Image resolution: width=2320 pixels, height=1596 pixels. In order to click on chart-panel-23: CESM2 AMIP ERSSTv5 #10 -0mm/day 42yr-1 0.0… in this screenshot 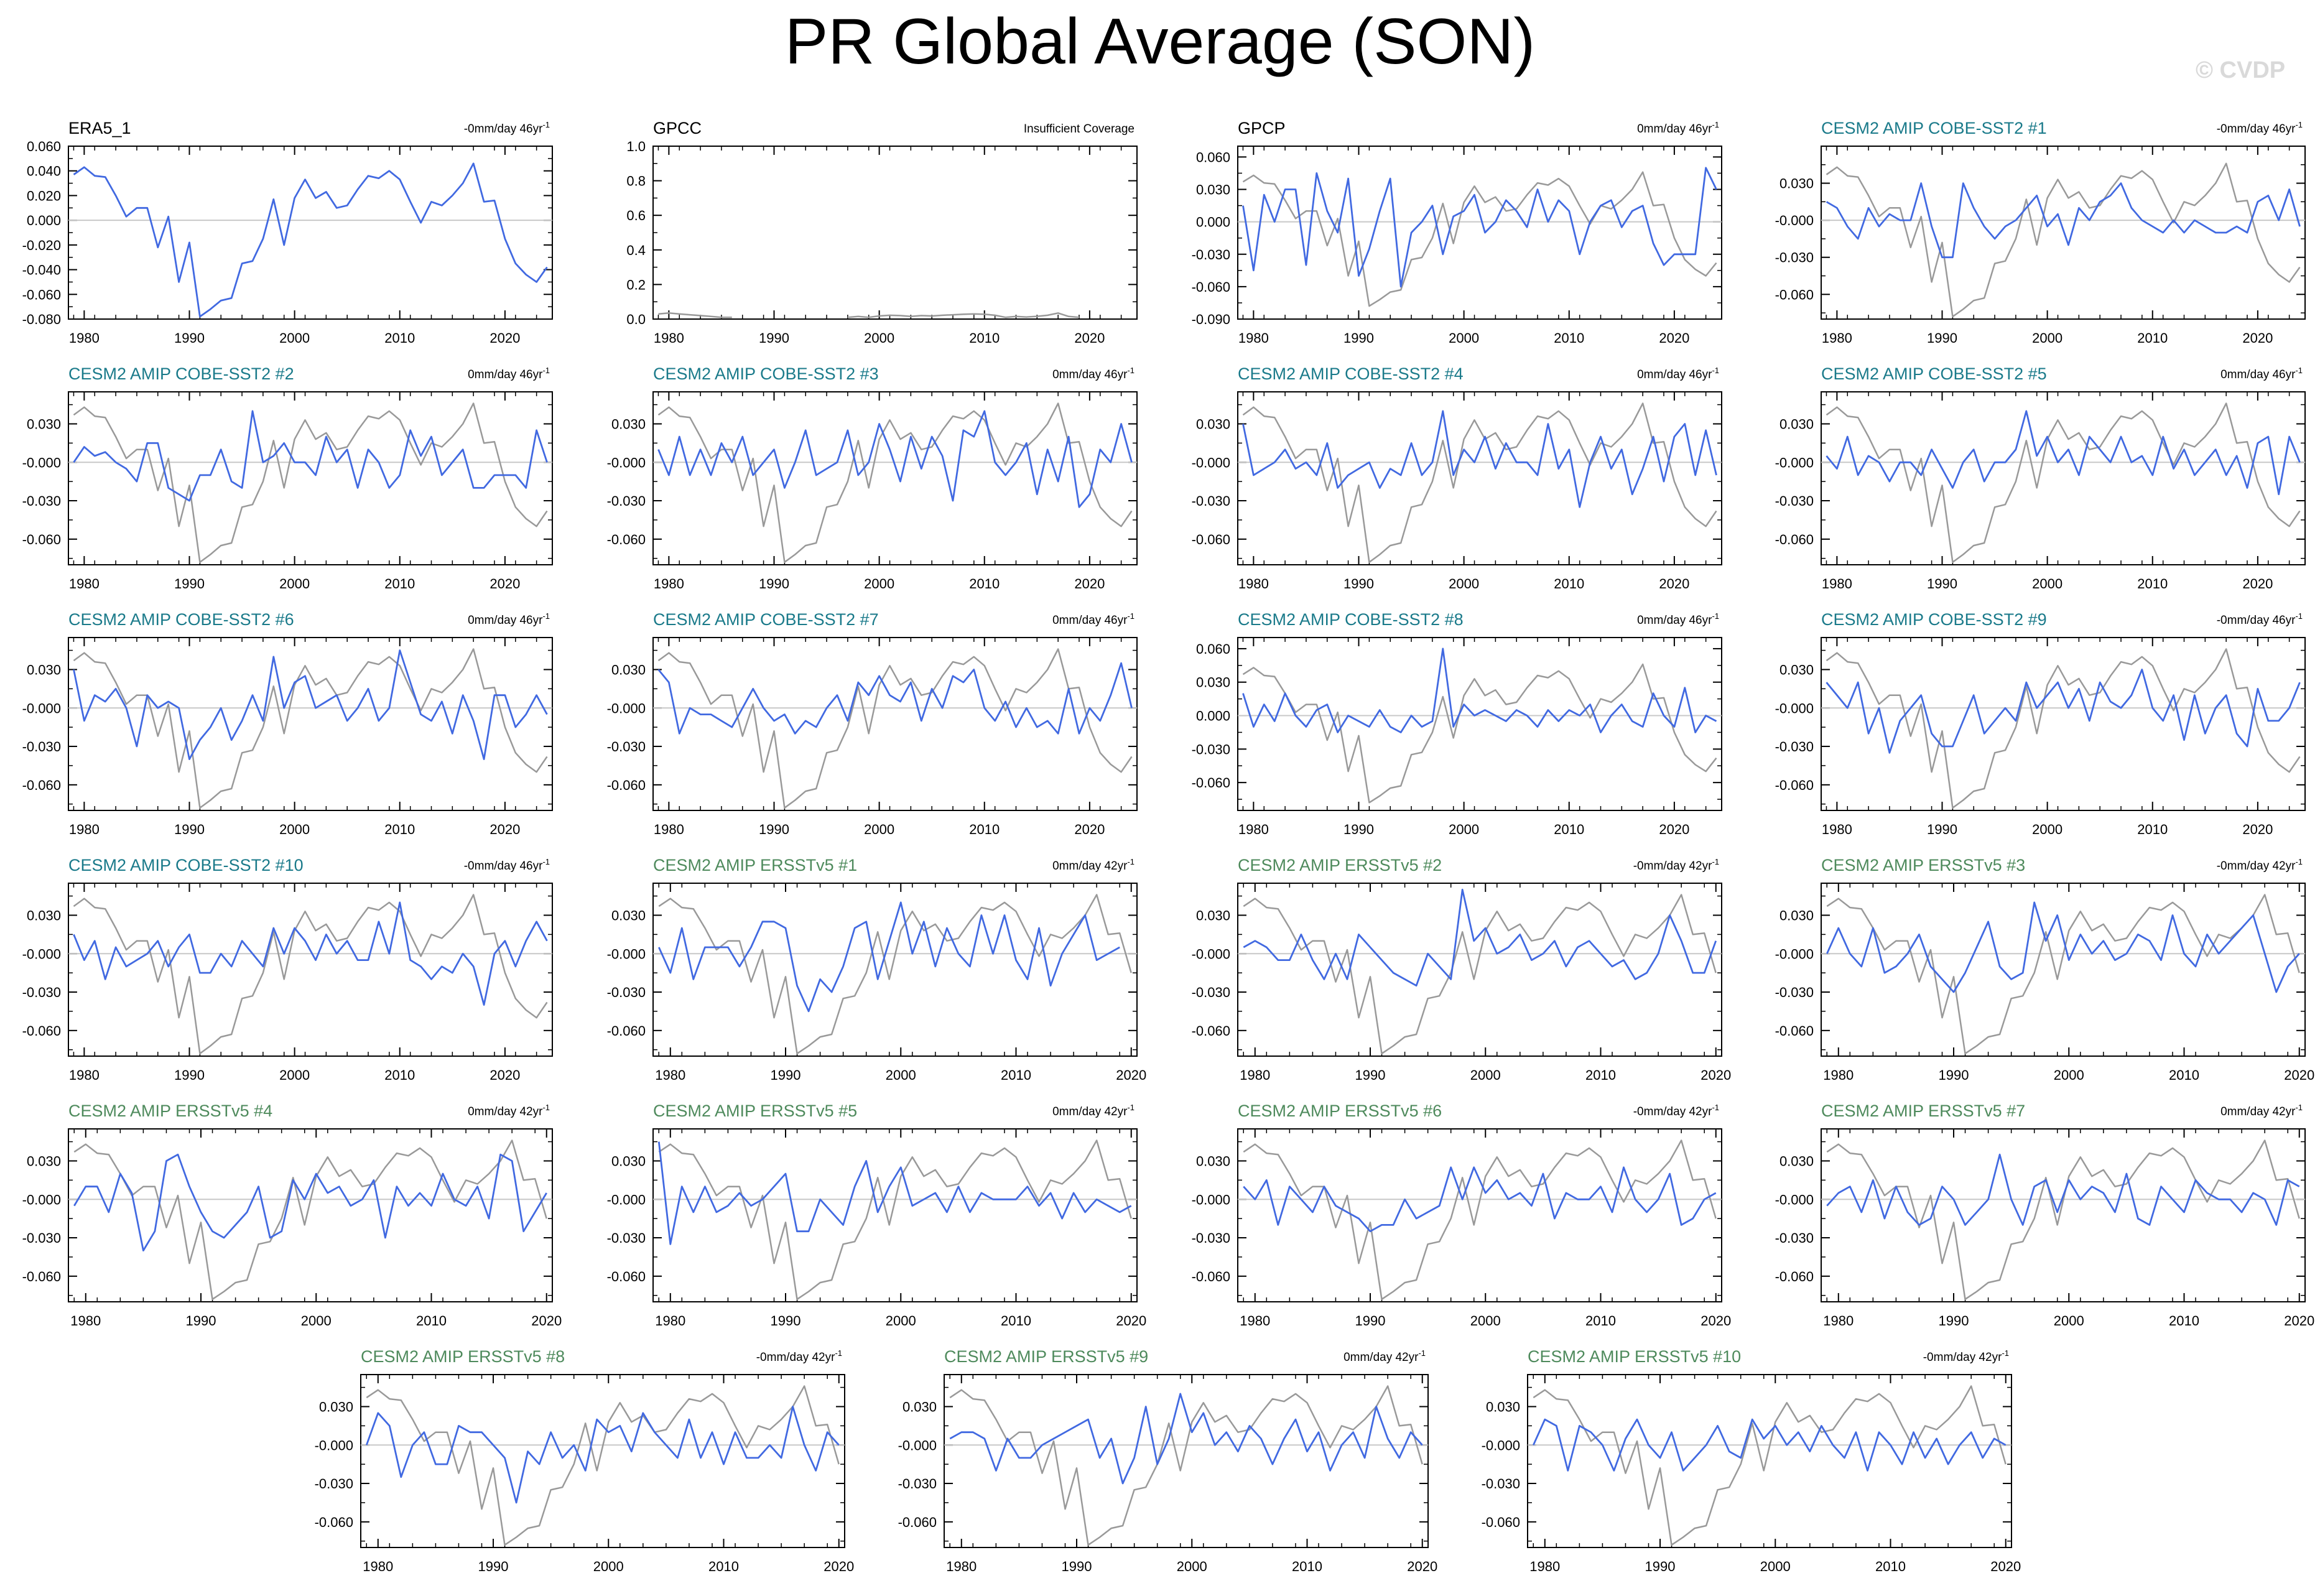, I will do `click(1751, 1461)`.